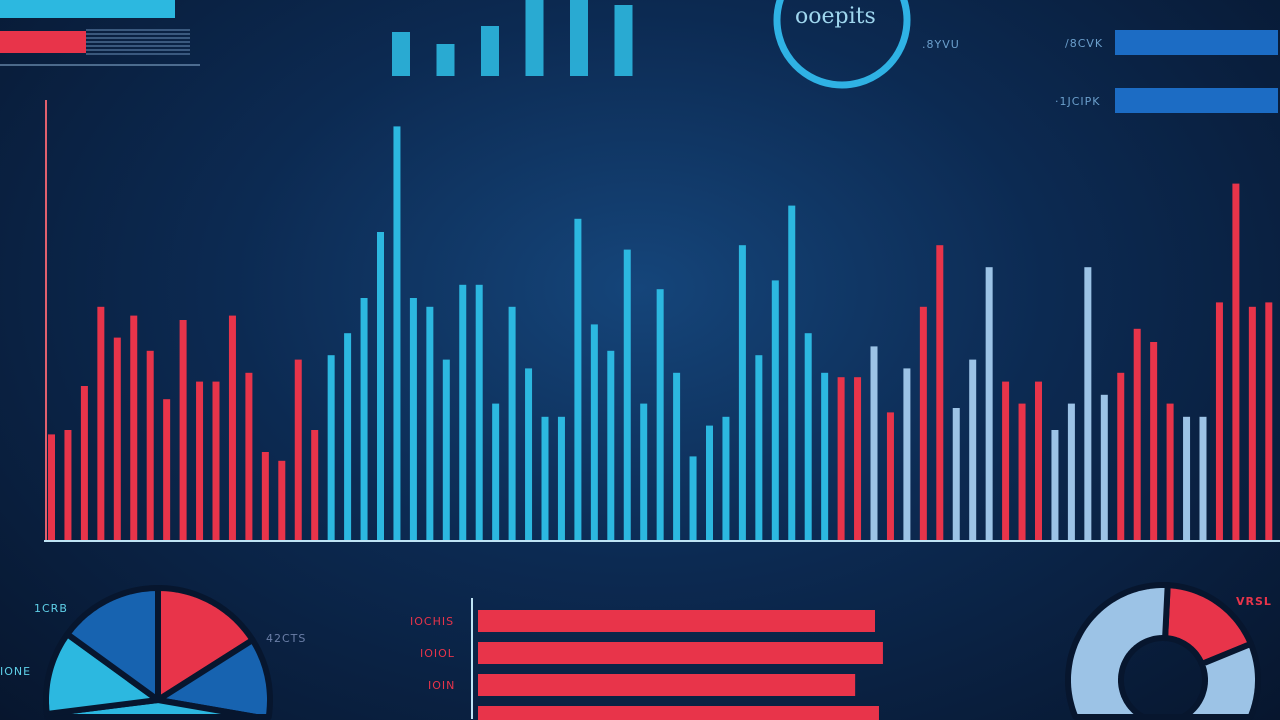 The width and height of the screenshot is (1280, 720). I want to click on donut-slice, so click(1163, 651).